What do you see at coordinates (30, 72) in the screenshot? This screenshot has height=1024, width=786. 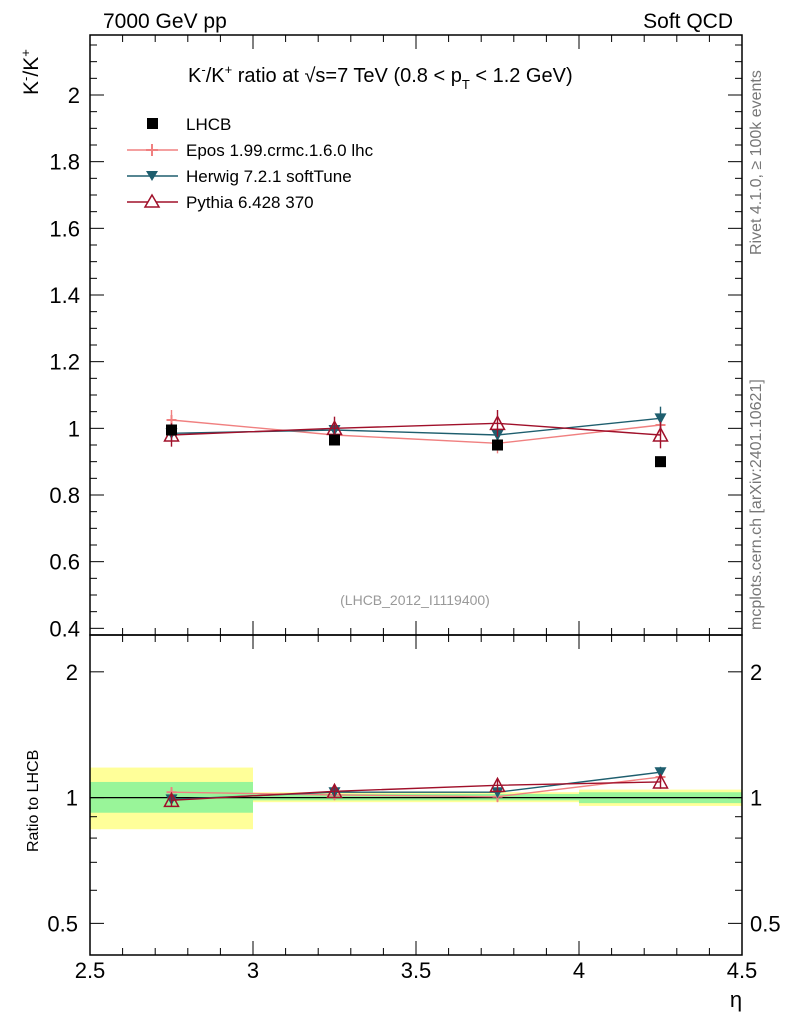 I see `main-y-axis-label: K-/K+` at bounding box center [30, 72].